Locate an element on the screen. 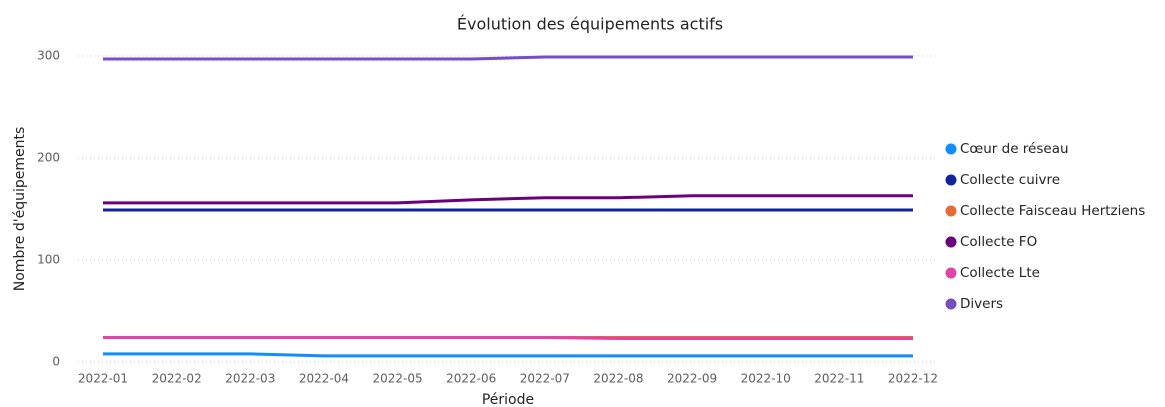  x-tick-label: 2022-07 is located at coordinates (545, 379).